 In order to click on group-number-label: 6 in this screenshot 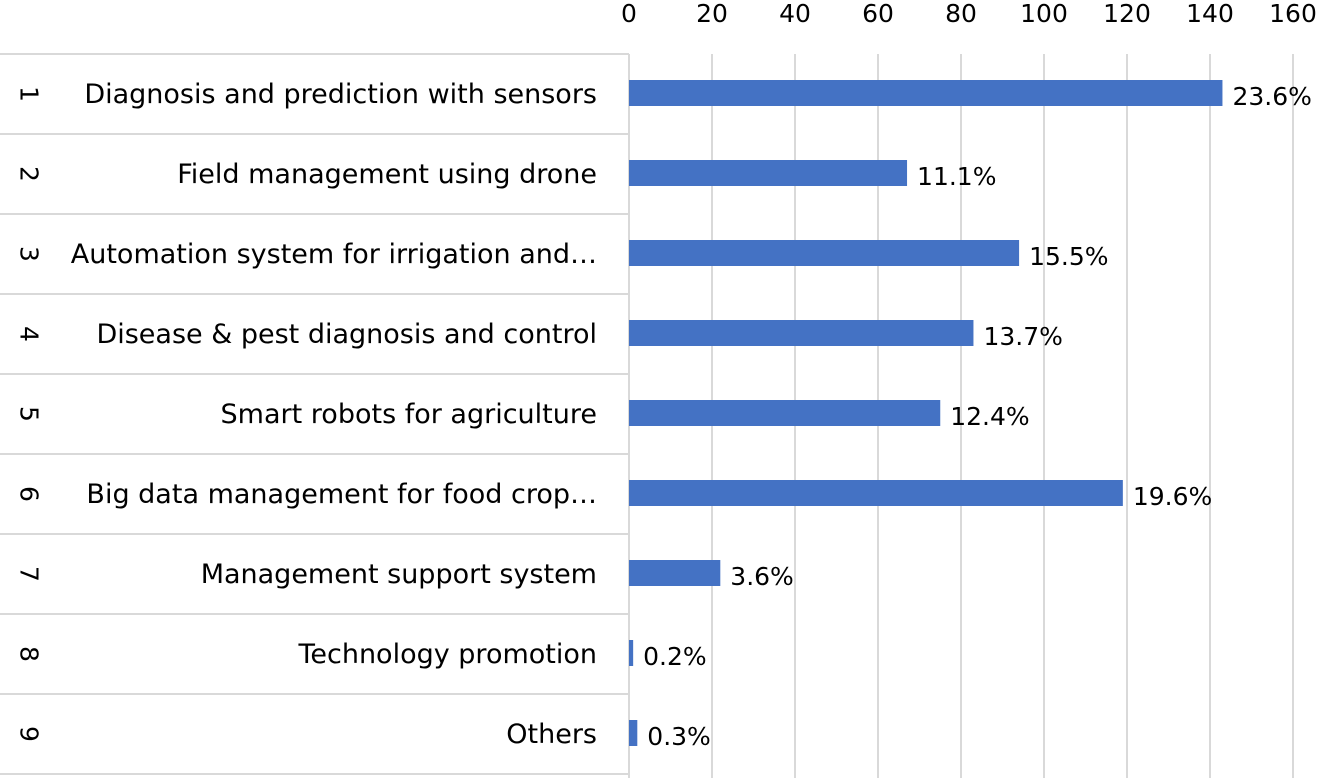, I will do `click(29, 494)`.